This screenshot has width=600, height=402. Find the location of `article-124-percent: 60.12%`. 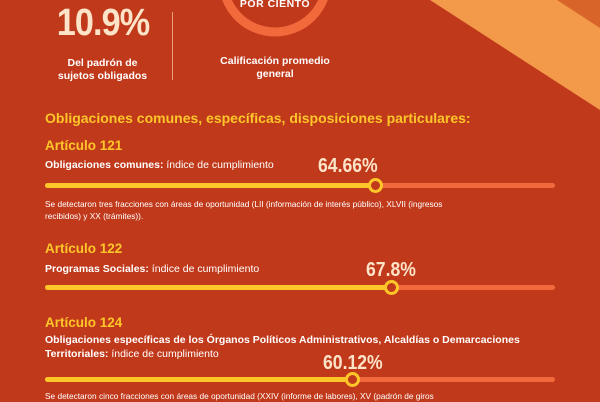

article-124-percent: 60.12% is located at coordinates (353, 363).